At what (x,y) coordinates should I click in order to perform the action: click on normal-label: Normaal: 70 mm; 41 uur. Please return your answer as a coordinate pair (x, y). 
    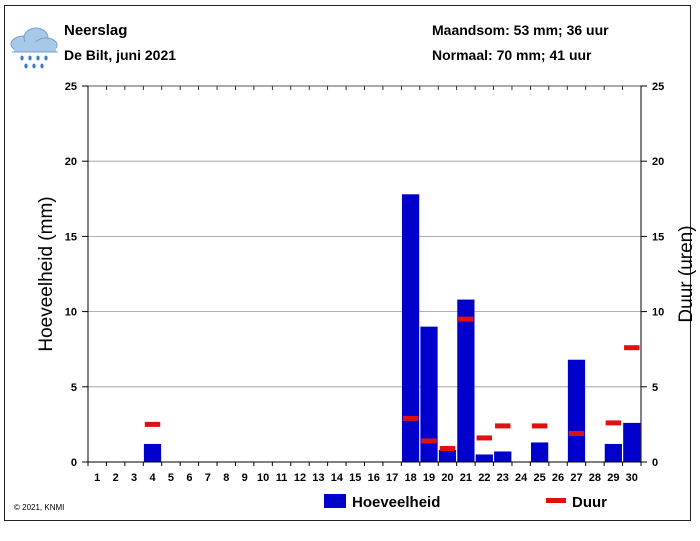
    Looking at the image, I should click on (512, 55).